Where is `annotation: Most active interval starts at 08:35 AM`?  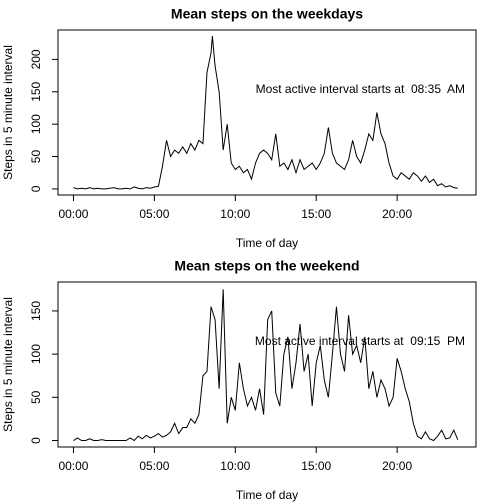
annotation: Most active interval starts at 08:35 AM is located at coordinates (360, 89).